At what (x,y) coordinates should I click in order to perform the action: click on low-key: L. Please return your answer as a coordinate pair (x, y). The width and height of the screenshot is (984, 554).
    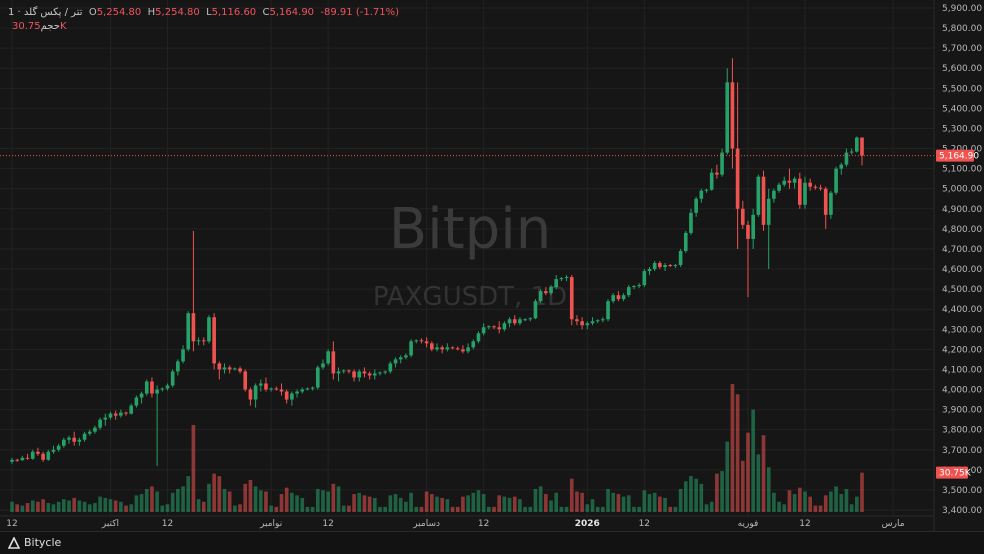
    Looking at the image, I should click on (209, 12).